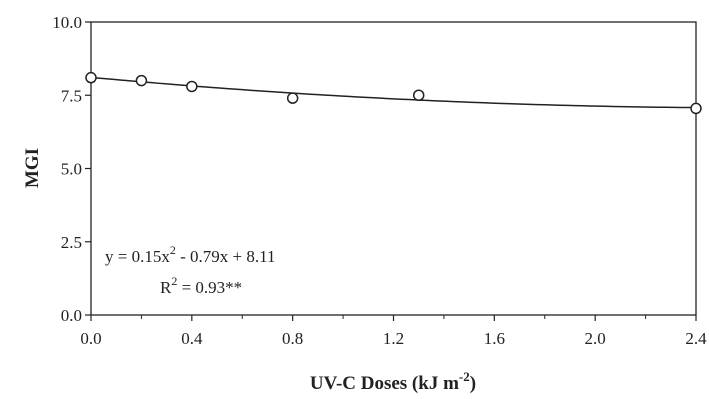  I want to click on equation-annotation: y = 0.15x2 - 0.79x + 8.11, so click(190, 254).